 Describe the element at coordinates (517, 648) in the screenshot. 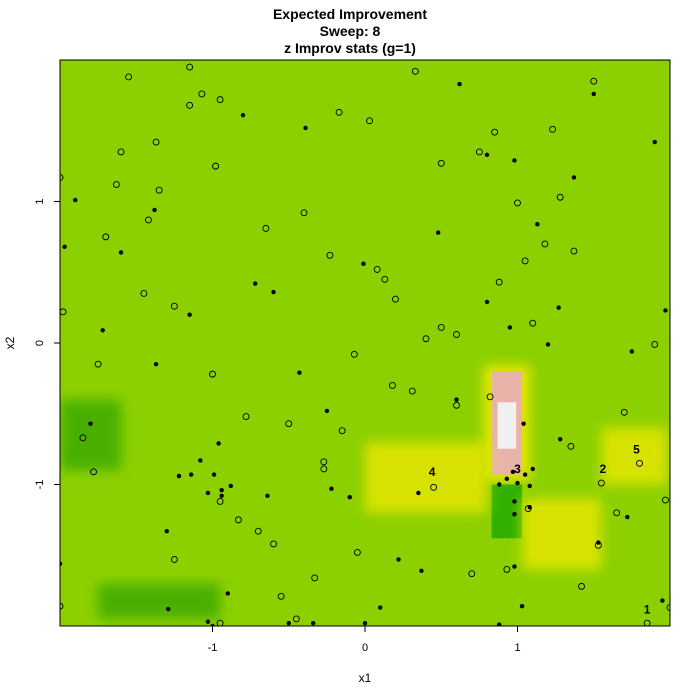

I see `x-tick-label: 1` at that location.